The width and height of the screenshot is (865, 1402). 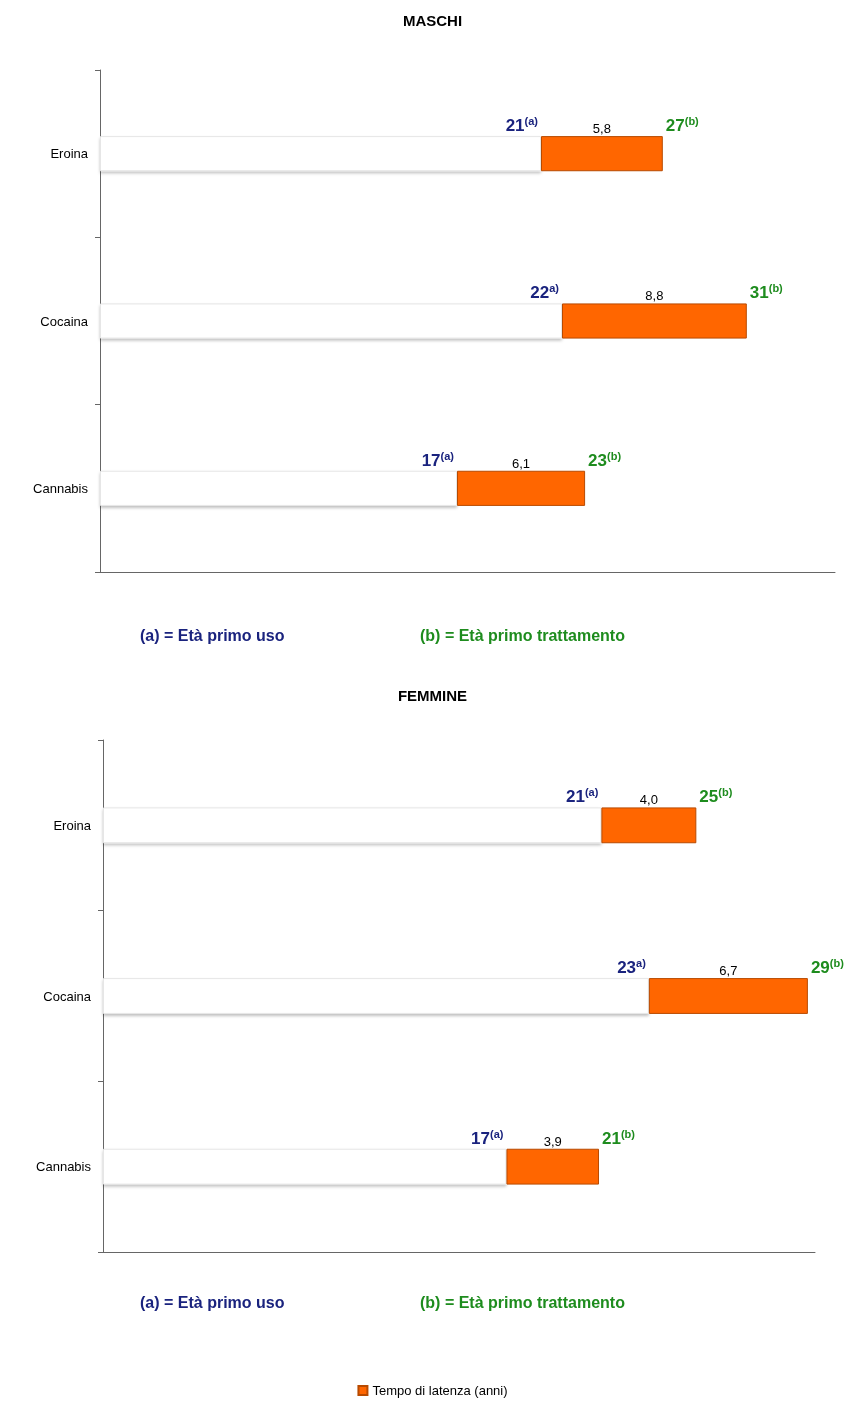 What do you see at coordinates (682, 125) in the screenshot?
I see `annotation: 27$^{(b)}$` at bounding box center [682, 125].